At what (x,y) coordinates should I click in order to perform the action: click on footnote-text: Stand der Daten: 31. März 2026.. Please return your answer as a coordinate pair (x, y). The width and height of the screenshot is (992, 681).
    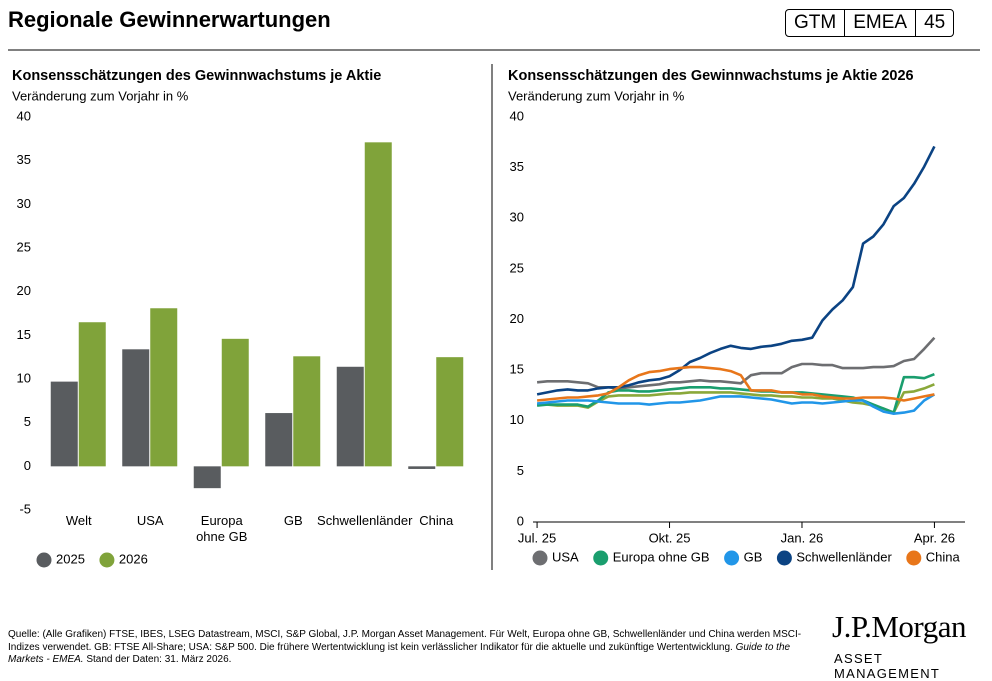
    Looking at the image, I should click on (157, 659).